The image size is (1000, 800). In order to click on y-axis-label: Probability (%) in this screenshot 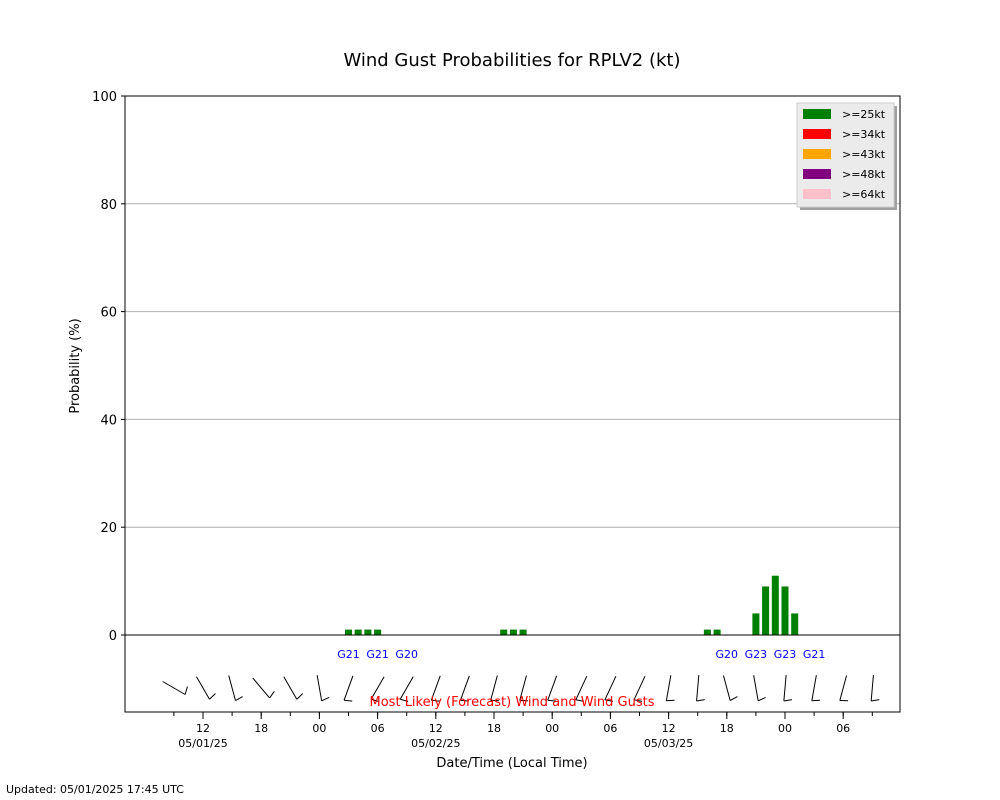, I will do `click(75, 365)`.